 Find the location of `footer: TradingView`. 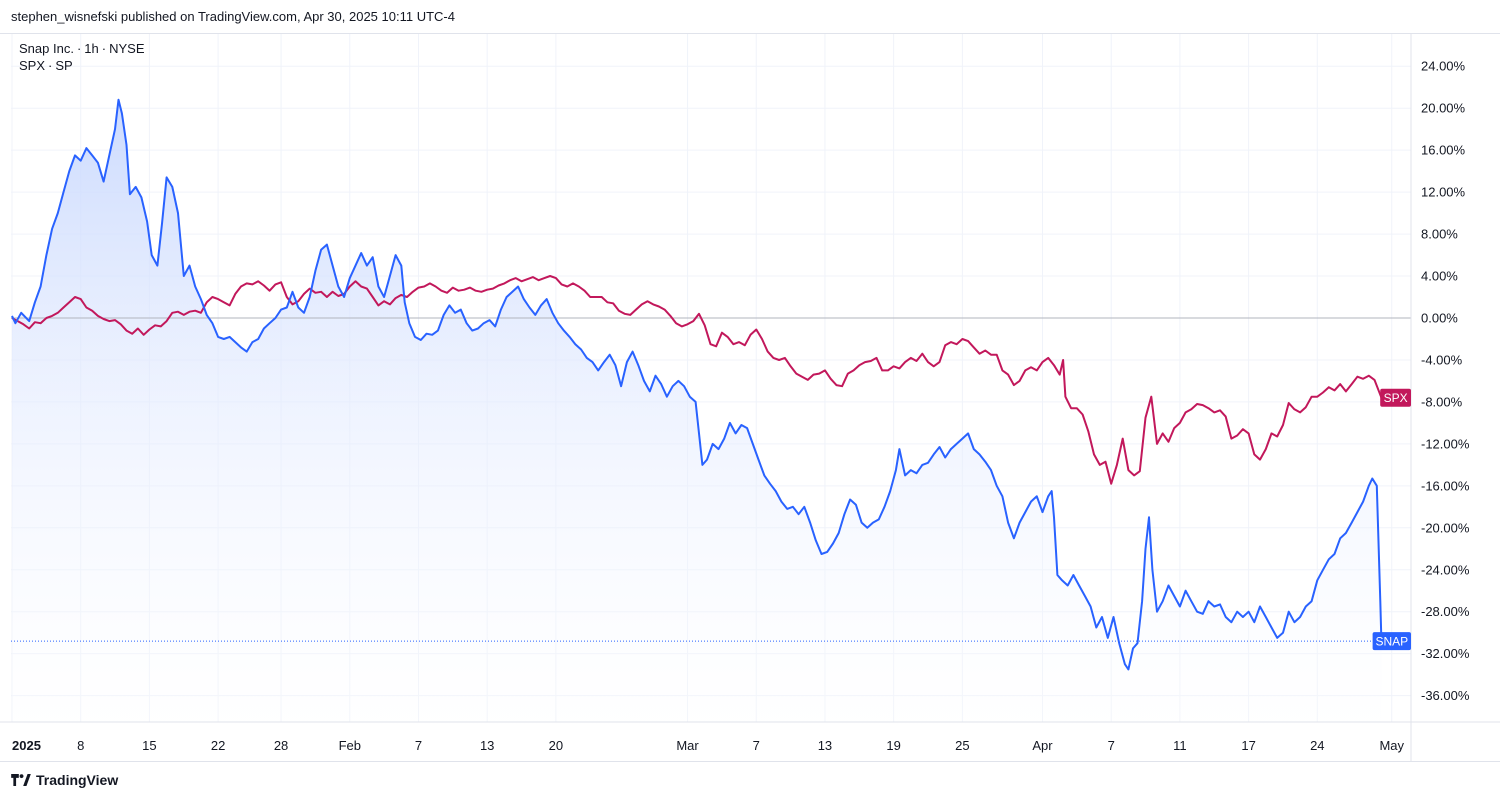

footer: TradingView is located at coordinates (750, 779).